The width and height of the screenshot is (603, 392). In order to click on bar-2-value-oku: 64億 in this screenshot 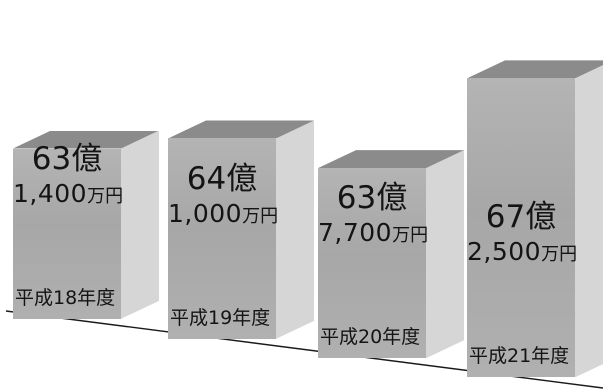, I will do `click(222, 178)`.